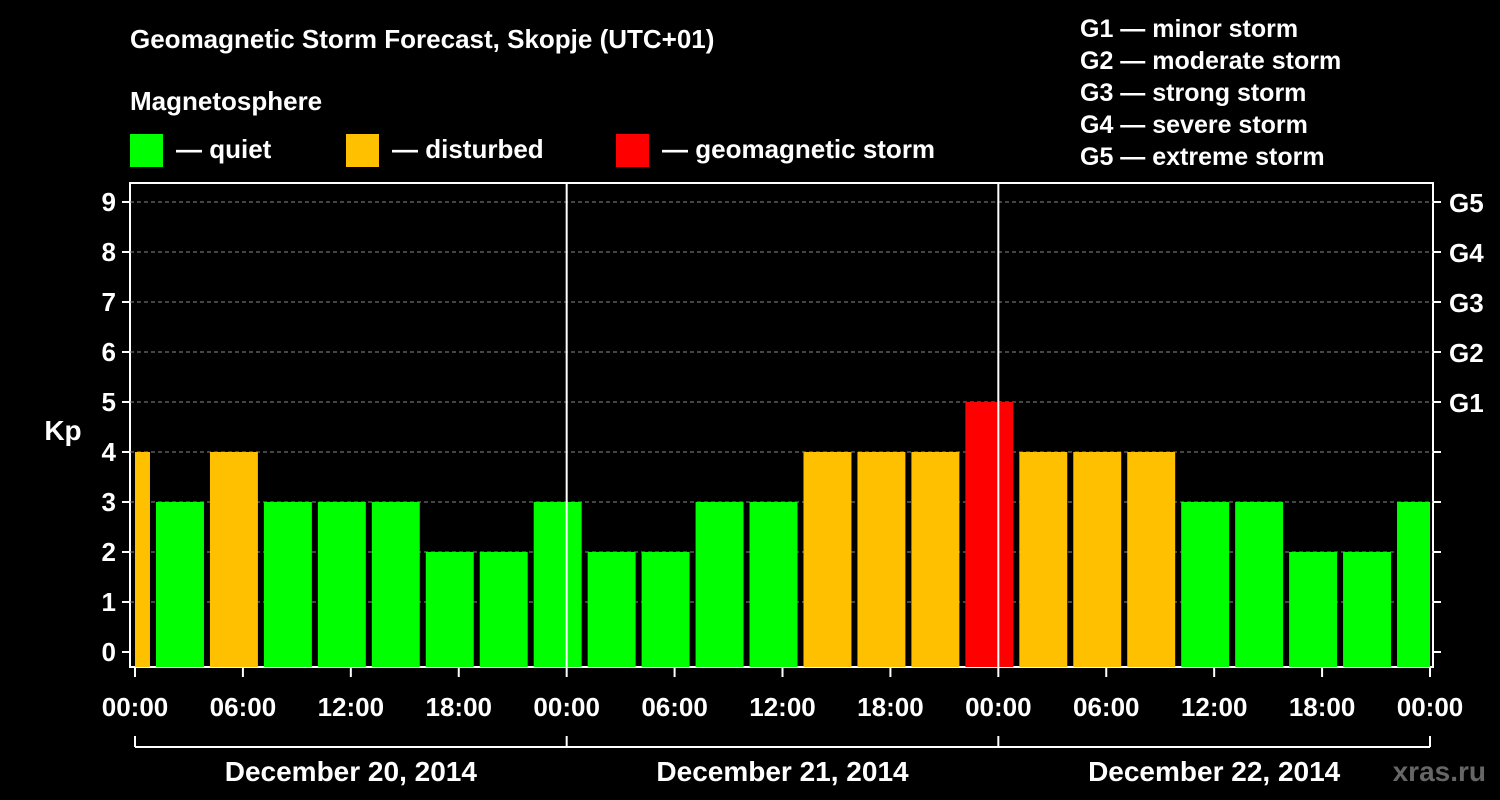 The width and height of the screenshot is (1500, 800). What do you see at coordinates (109, 202) in the screenshot?
I see `y-tick-label: 9` at bounding box center [109, 202].